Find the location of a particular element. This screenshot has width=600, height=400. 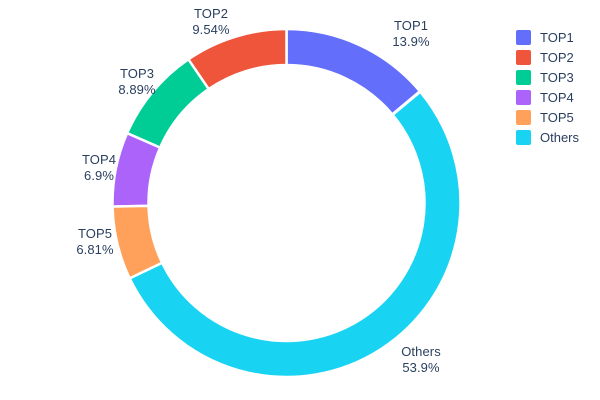

legend-label: Others is located at coordinates (560, 137).